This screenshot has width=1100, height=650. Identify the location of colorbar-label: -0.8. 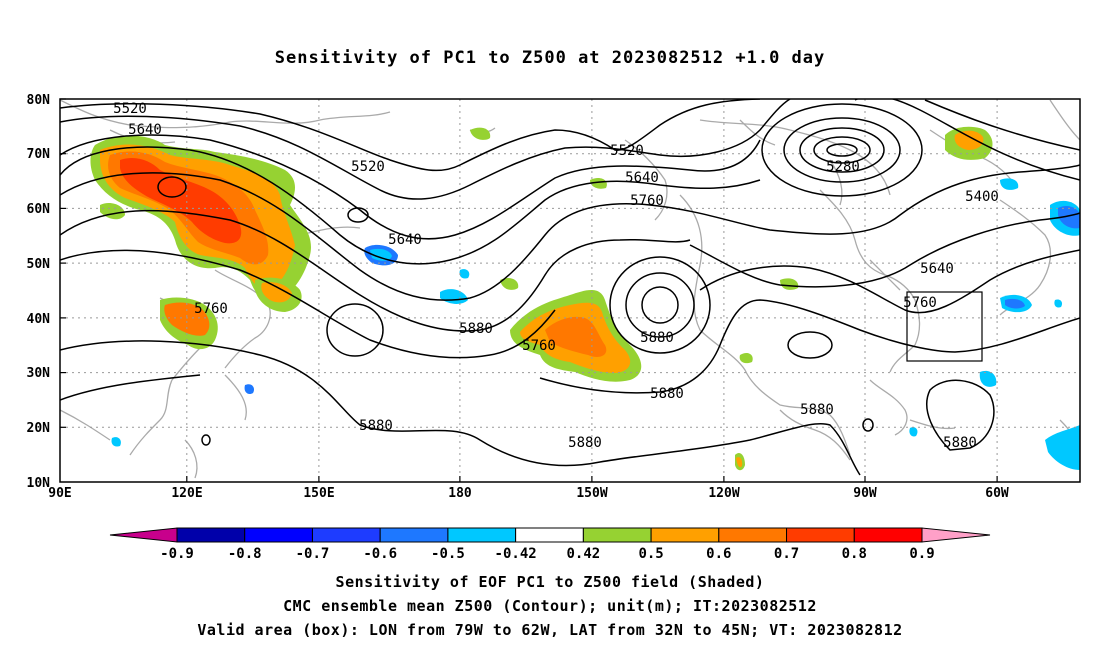
(245, 554).